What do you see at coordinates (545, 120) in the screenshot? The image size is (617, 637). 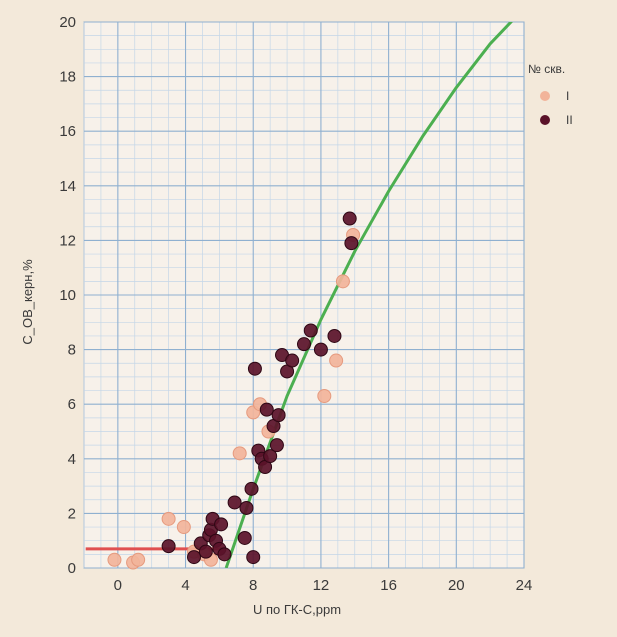 I see `legend-marker-ii` at bounding box center [545, 120].